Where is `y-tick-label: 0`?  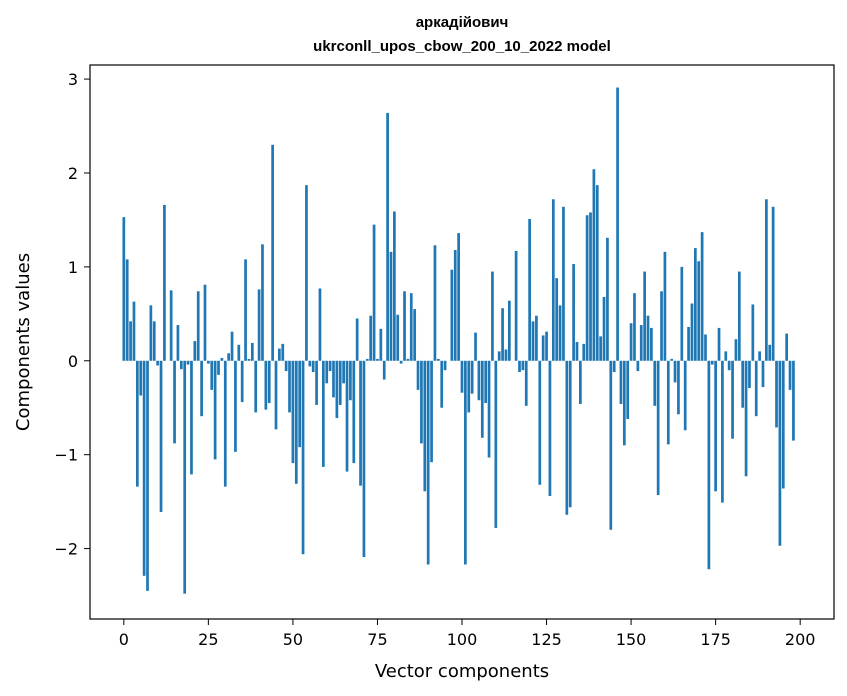 y-tick-label: 0 is located at coordinates (73, 361).